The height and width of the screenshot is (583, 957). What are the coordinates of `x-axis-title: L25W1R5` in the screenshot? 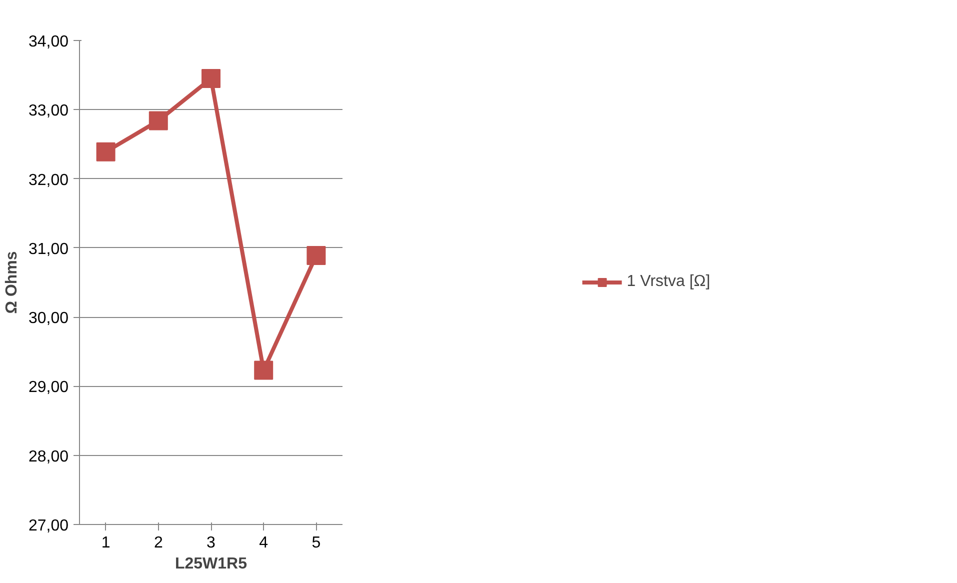 It's located at (211, 564).